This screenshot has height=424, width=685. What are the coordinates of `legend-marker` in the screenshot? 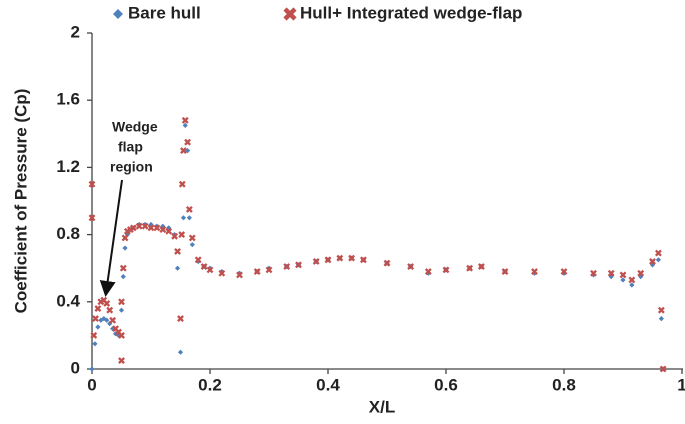 It's located at (118, 14).